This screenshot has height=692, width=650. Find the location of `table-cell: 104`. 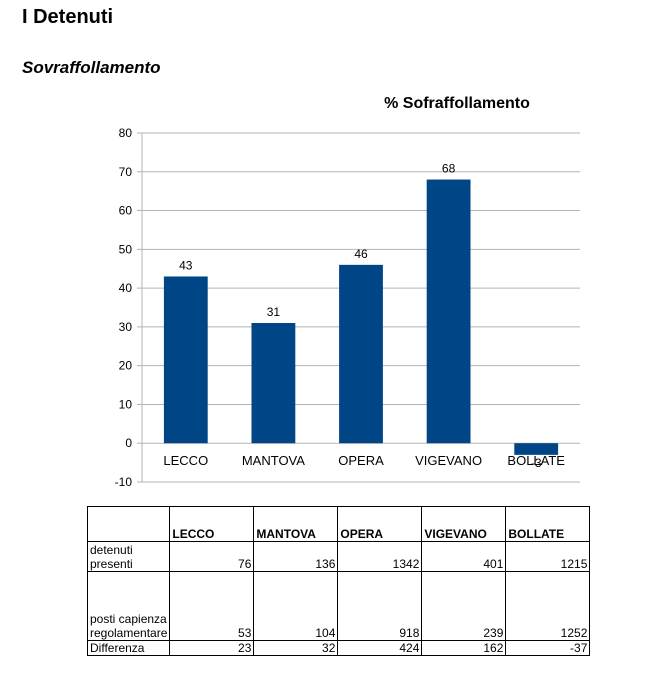

table-cell: 104 is located at coordinates (296, 606).